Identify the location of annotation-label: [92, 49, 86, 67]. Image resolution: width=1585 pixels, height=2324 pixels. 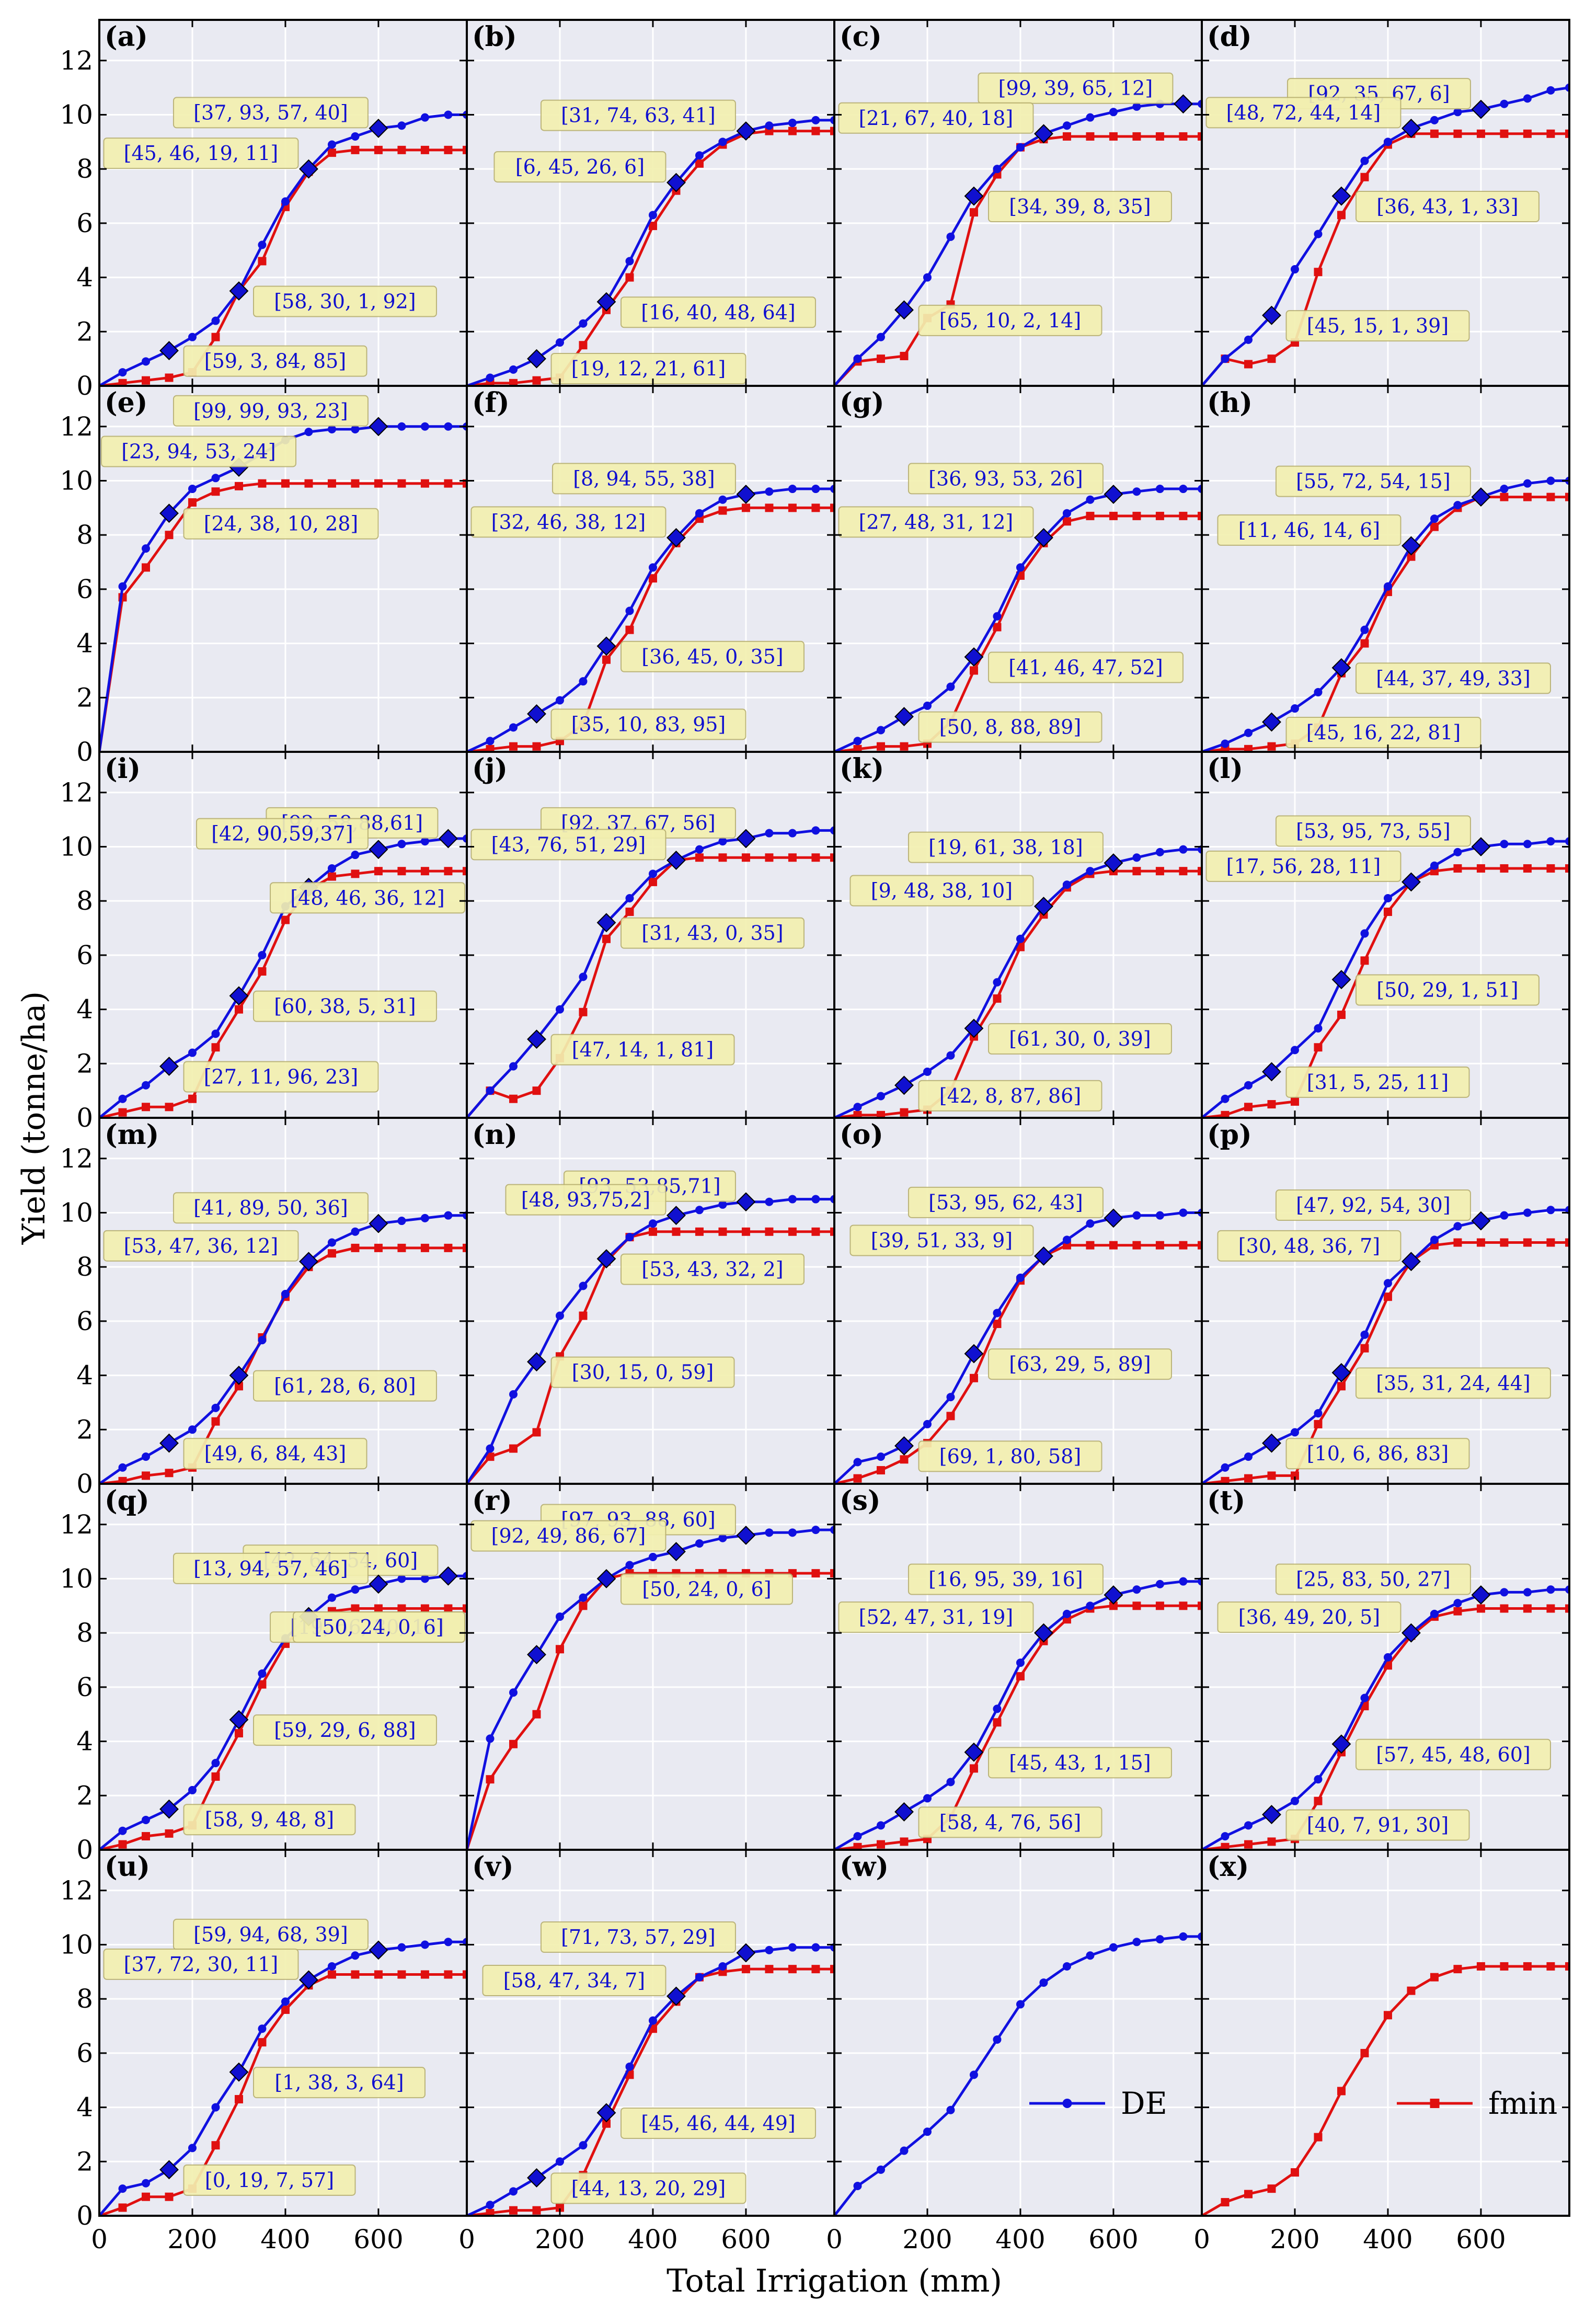
(568, 1536).